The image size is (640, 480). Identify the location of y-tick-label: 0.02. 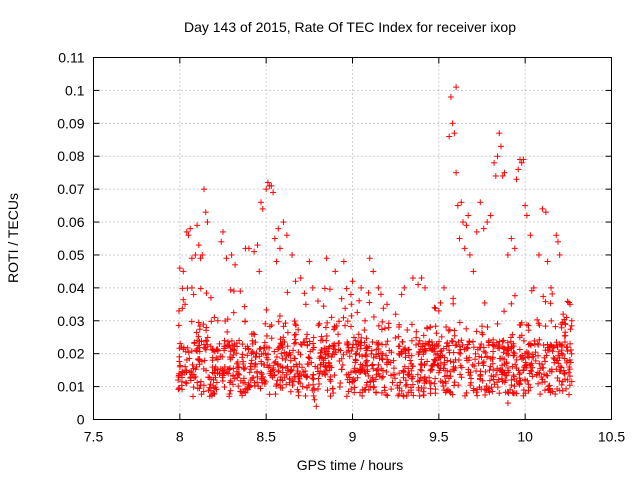
(70, 354).